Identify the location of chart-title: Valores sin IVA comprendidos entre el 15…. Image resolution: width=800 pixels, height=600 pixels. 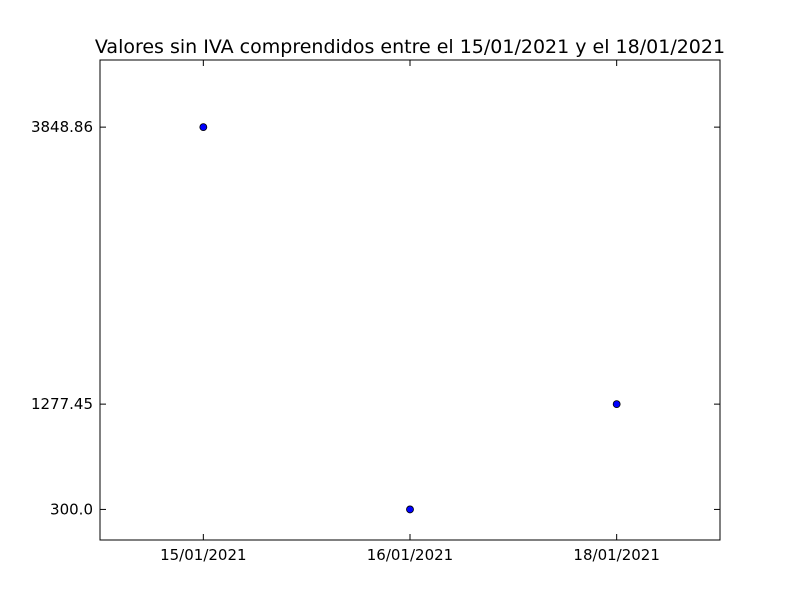
(410, 47).